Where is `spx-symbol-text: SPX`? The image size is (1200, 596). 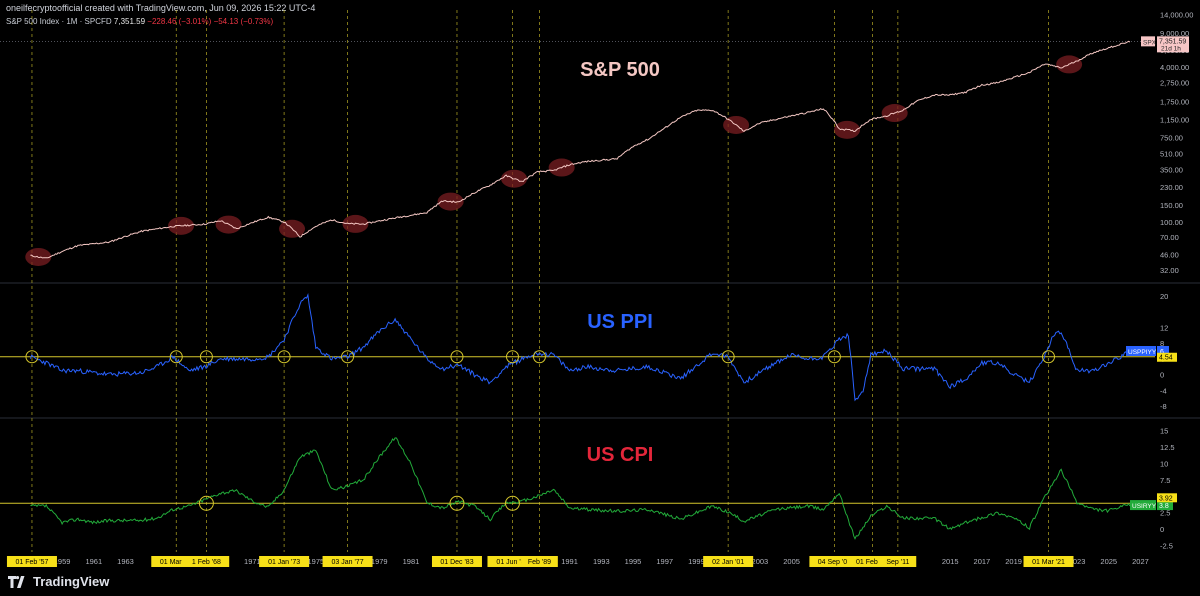 spx-symbol-text: SPX is located at coordinates (1150, 42).